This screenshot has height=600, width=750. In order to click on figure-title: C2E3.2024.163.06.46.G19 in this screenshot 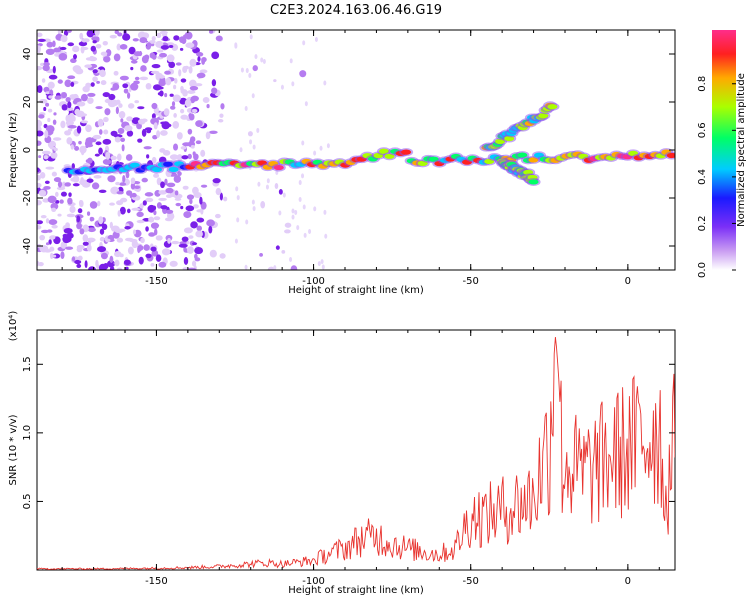, I will do `click(356, 10)`.